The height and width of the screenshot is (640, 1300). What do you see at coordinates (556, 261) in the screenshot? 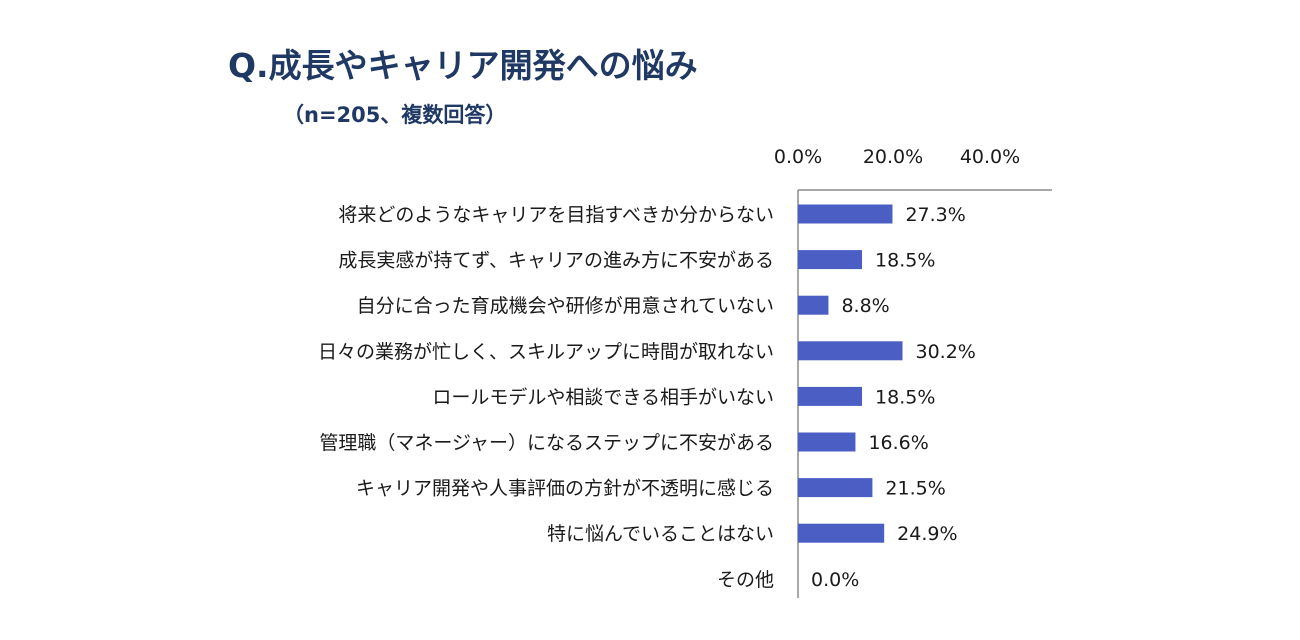
I see `category-label: 成長実感が持てず、キャリアの進み方に不安がある` at bounding box center [556, 261].